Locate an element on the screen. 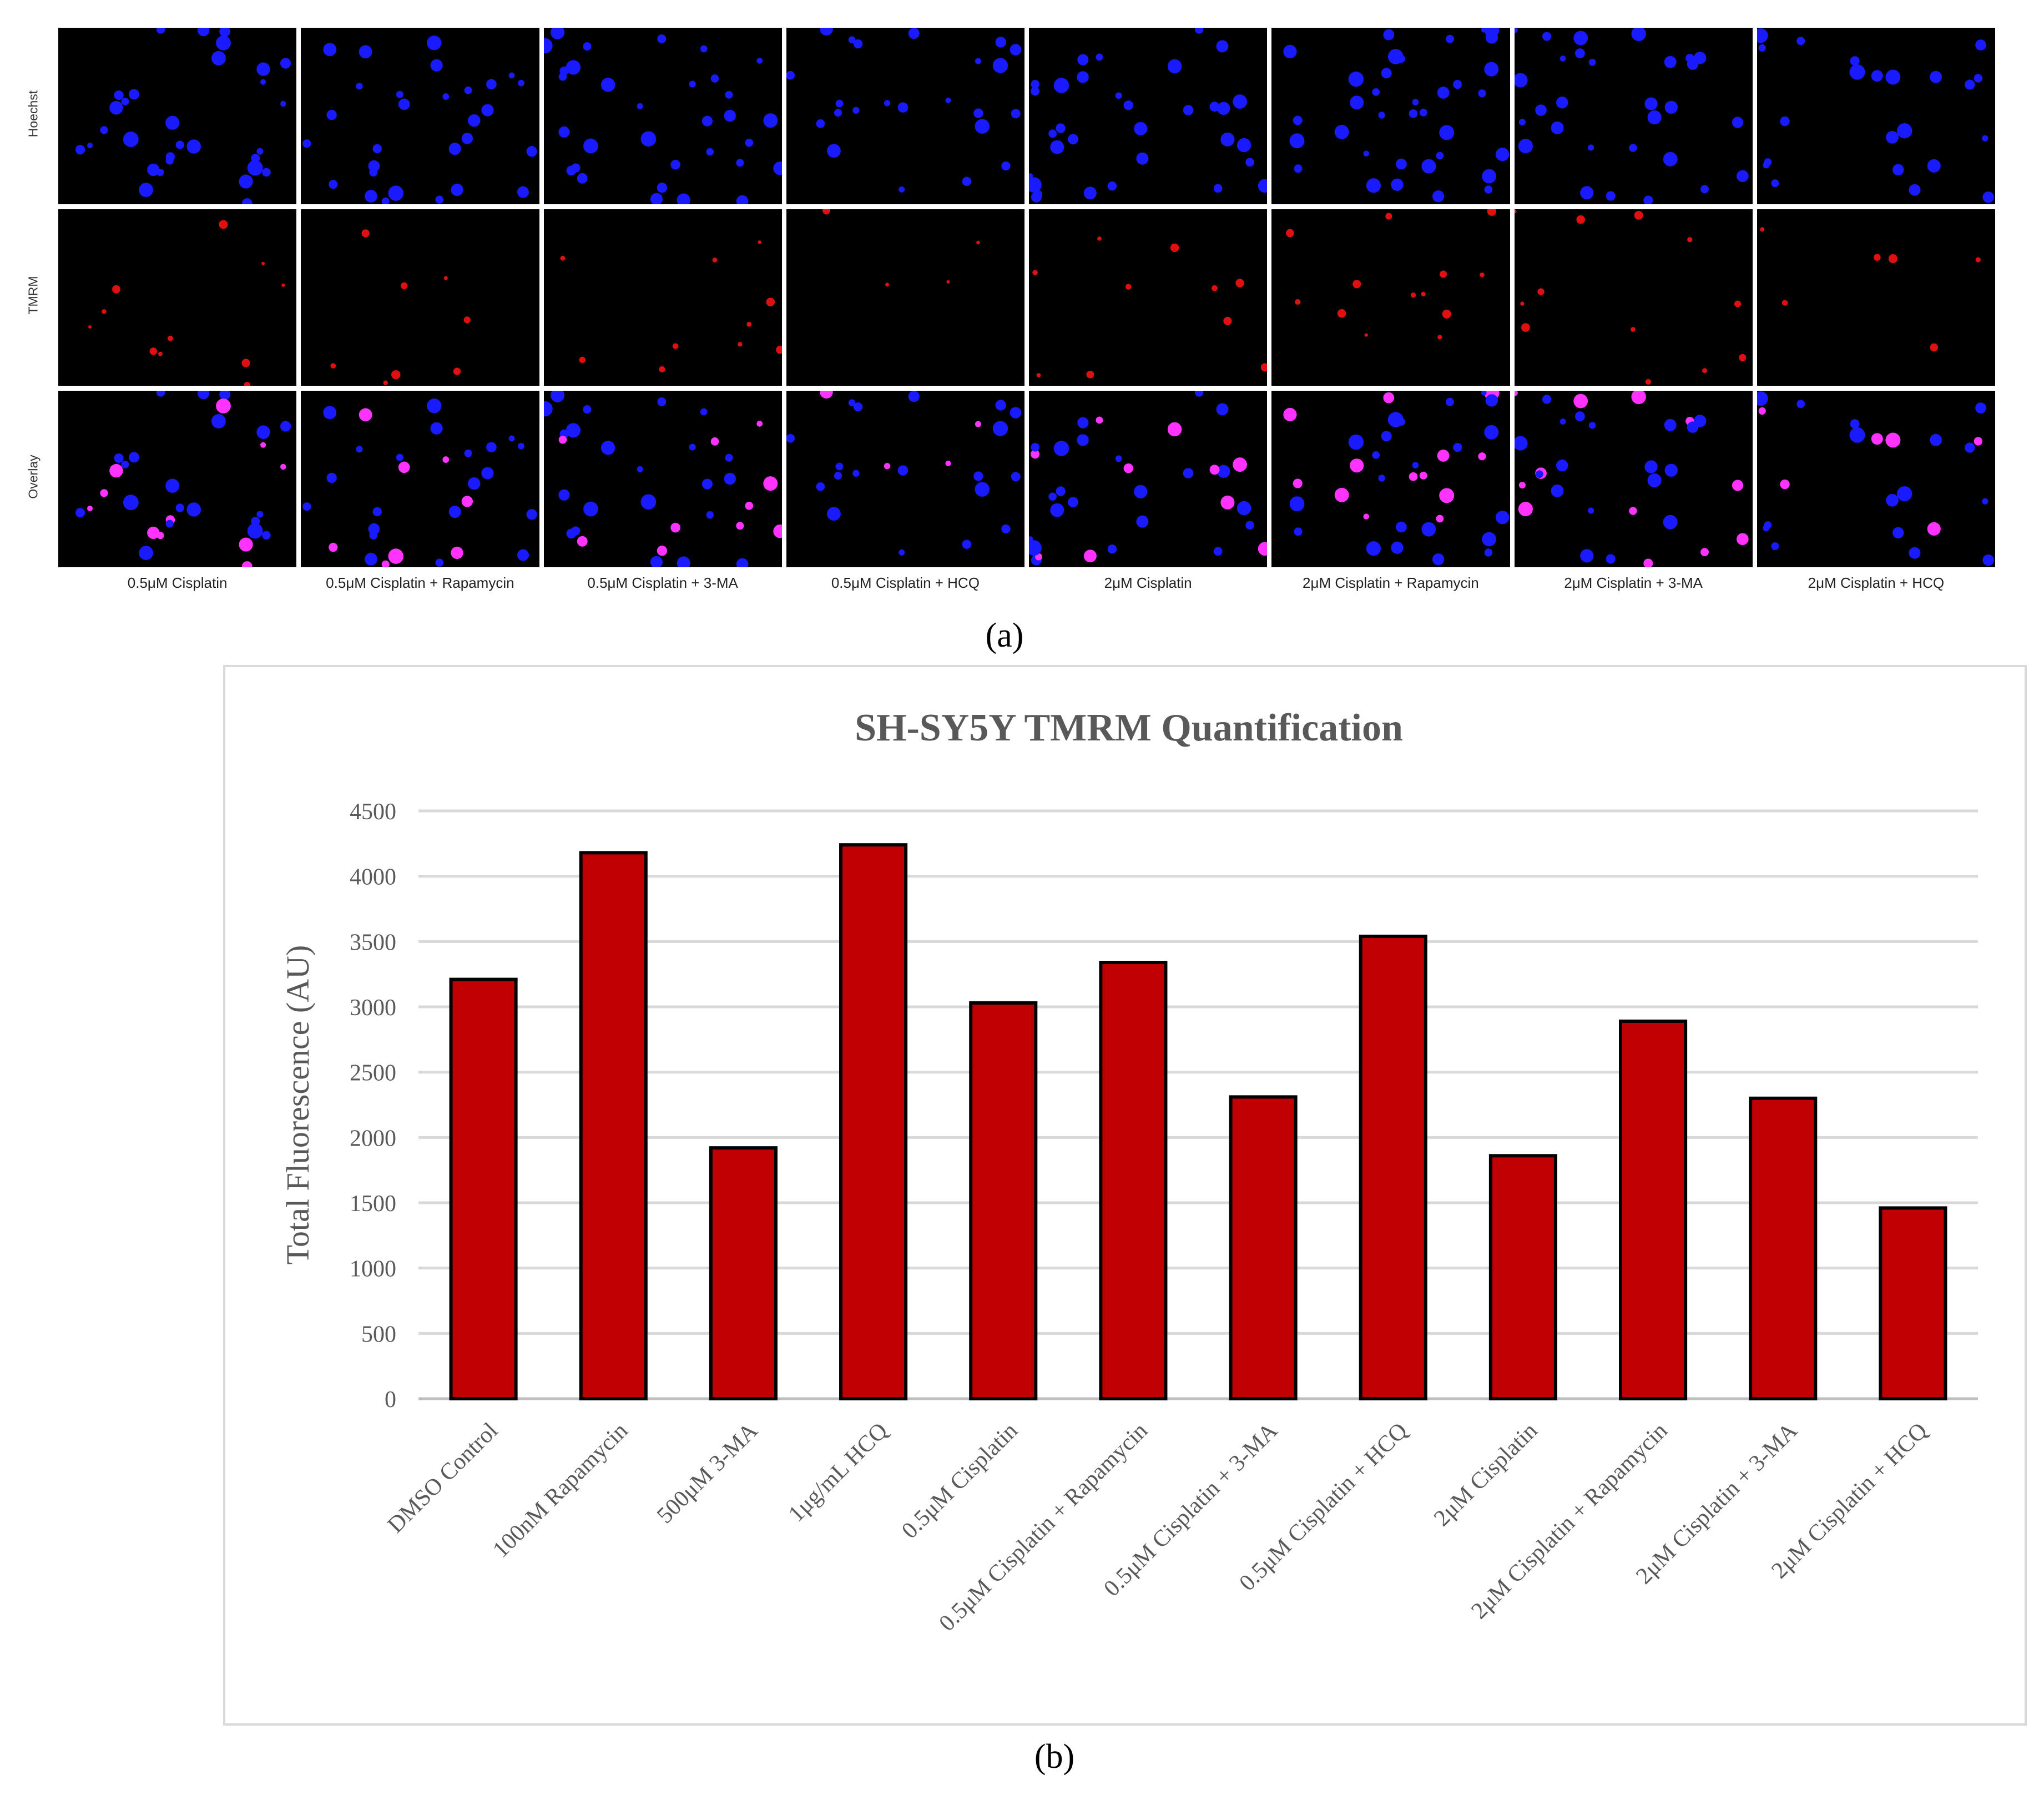 This screenshot has height=1795, width=2044. x-tick-label: 2μM Cisplatin is located at coordinates (1485, 1474).